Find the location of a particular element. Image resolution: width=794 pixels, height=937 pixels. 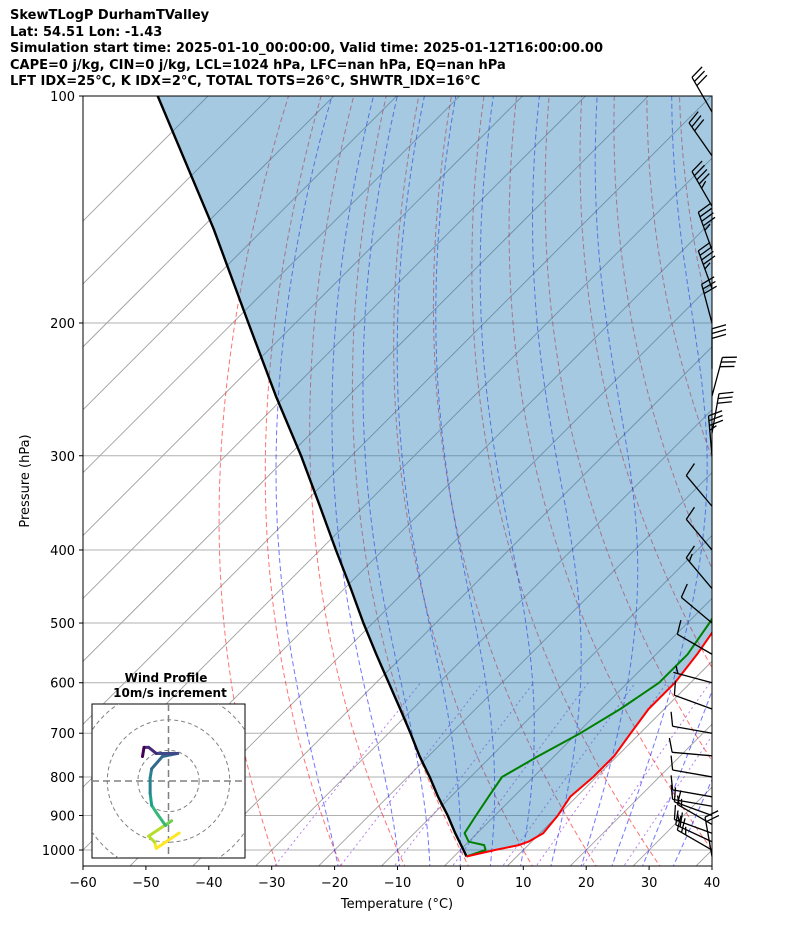

x-tick-label: 0 is located at coordinates (460, 883).